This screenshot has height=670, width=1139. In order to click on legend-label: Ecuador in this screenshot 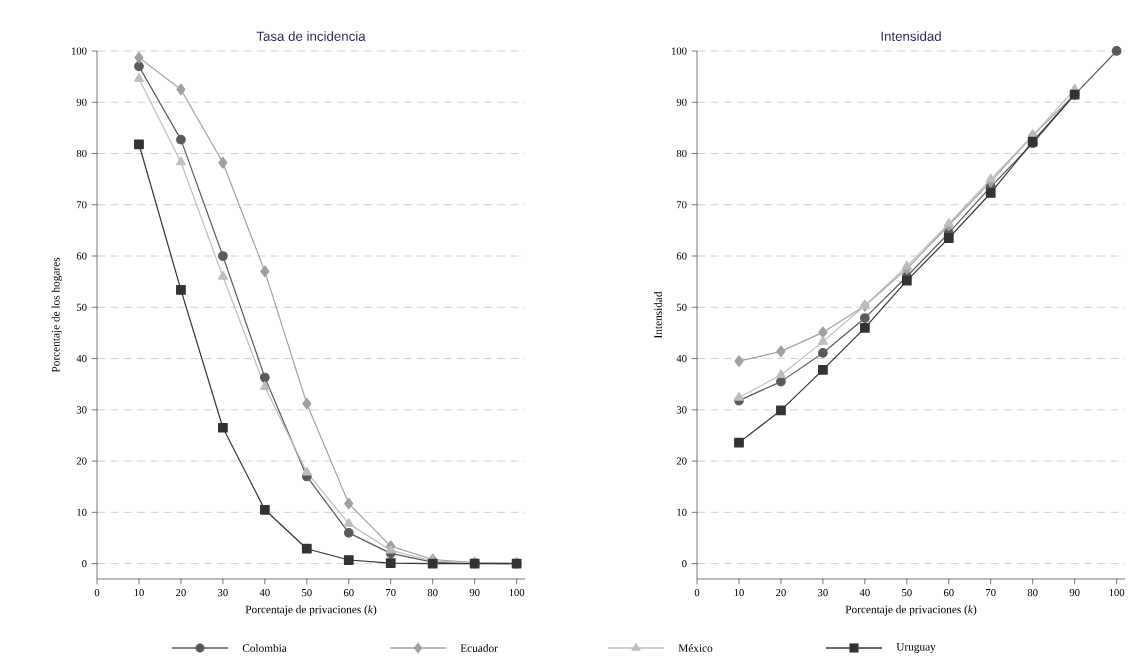, I will do `click(479, 648)`.